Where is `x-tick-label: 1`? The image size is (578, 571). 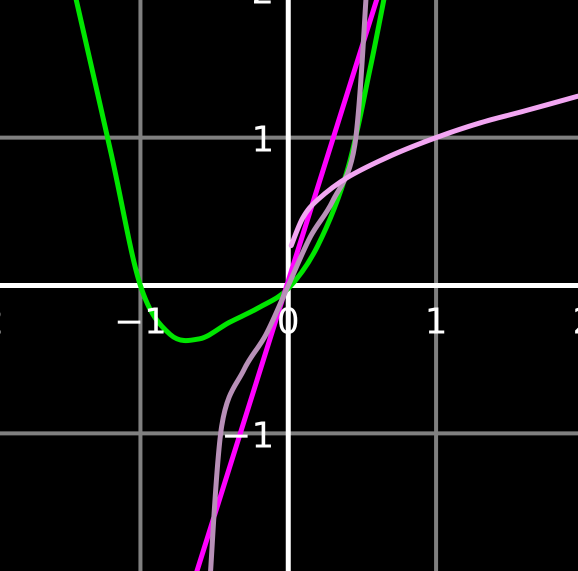 x-tick-label: 1 is located at coordinates (436, 322).